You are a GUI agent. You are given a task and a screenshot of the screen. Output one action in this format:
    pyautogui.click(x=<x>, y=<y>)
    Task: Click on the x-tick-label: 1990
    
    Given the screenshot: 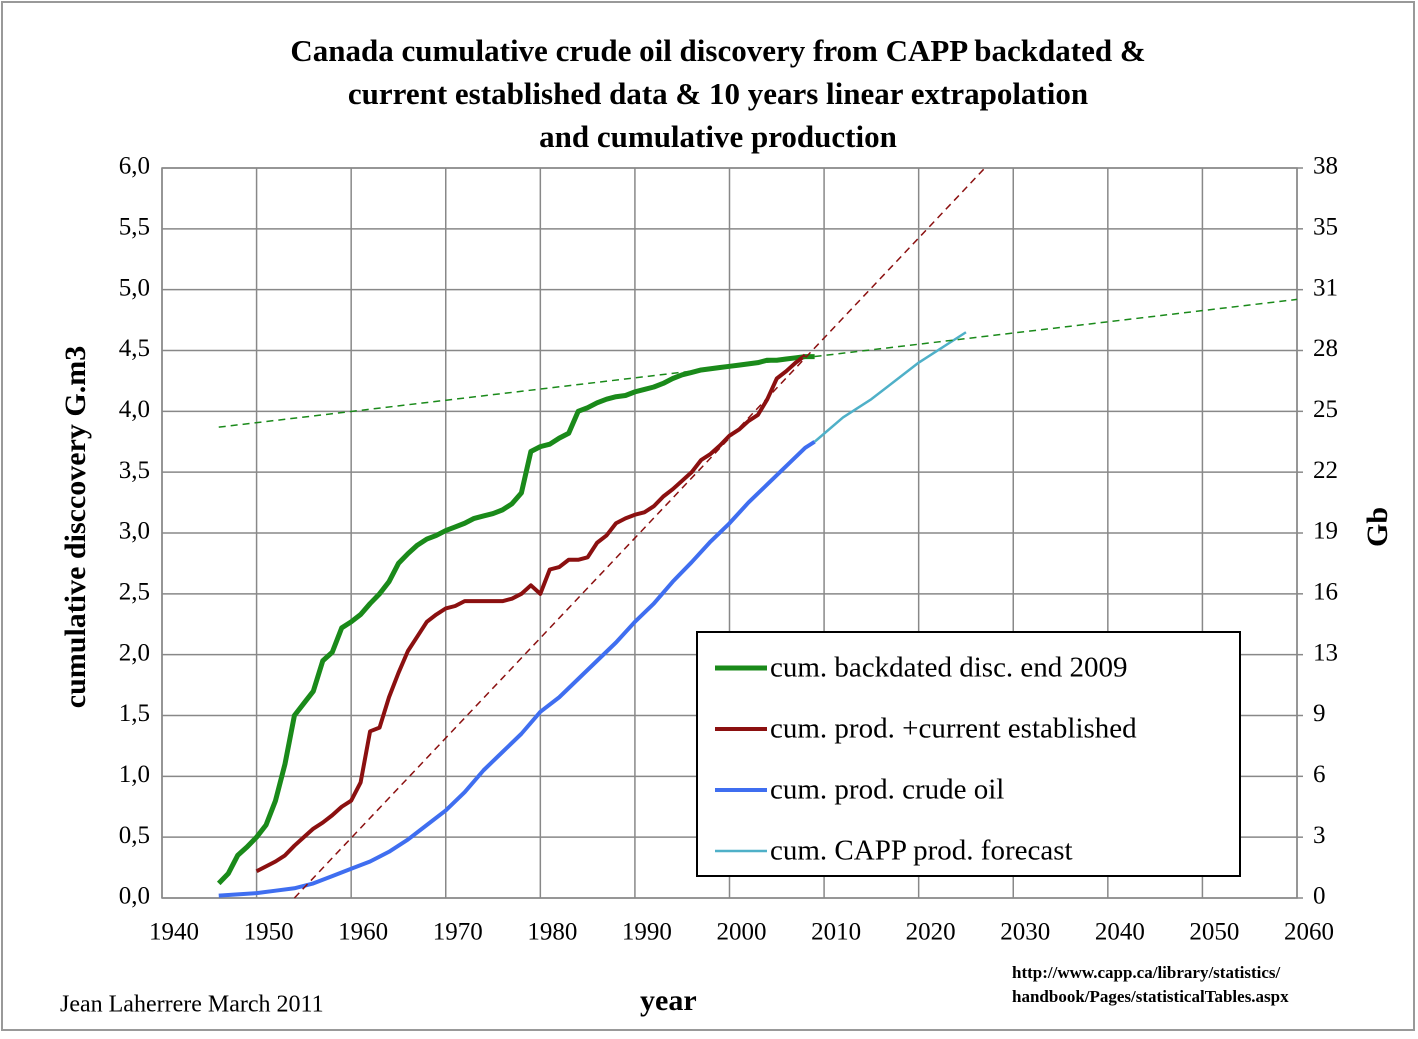 What is the action you would take?
    pyautogui.click(x=647, y=932)
    